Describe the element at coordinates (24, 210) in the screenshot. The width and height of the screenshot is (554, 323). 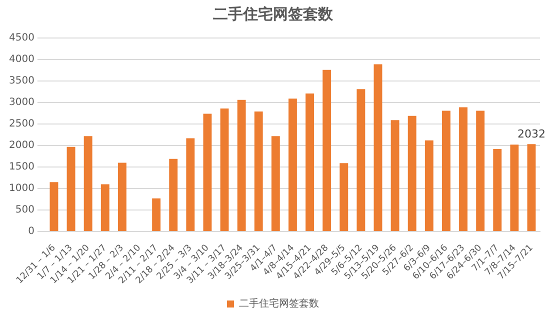
I see `y-tick-label: 500` at that location.